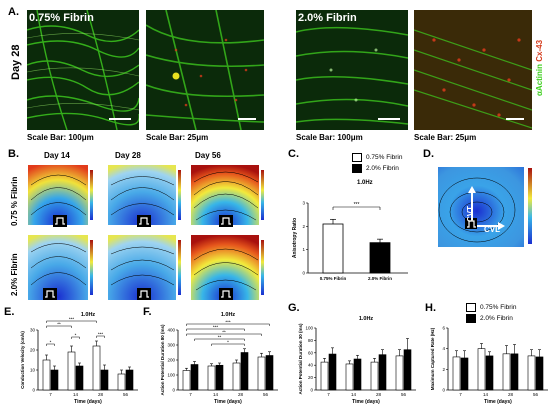  What do you see at coordinates (33, 370) in the screenshot?
I see `y-tick-label: 10` at bounding box center [33, 370].